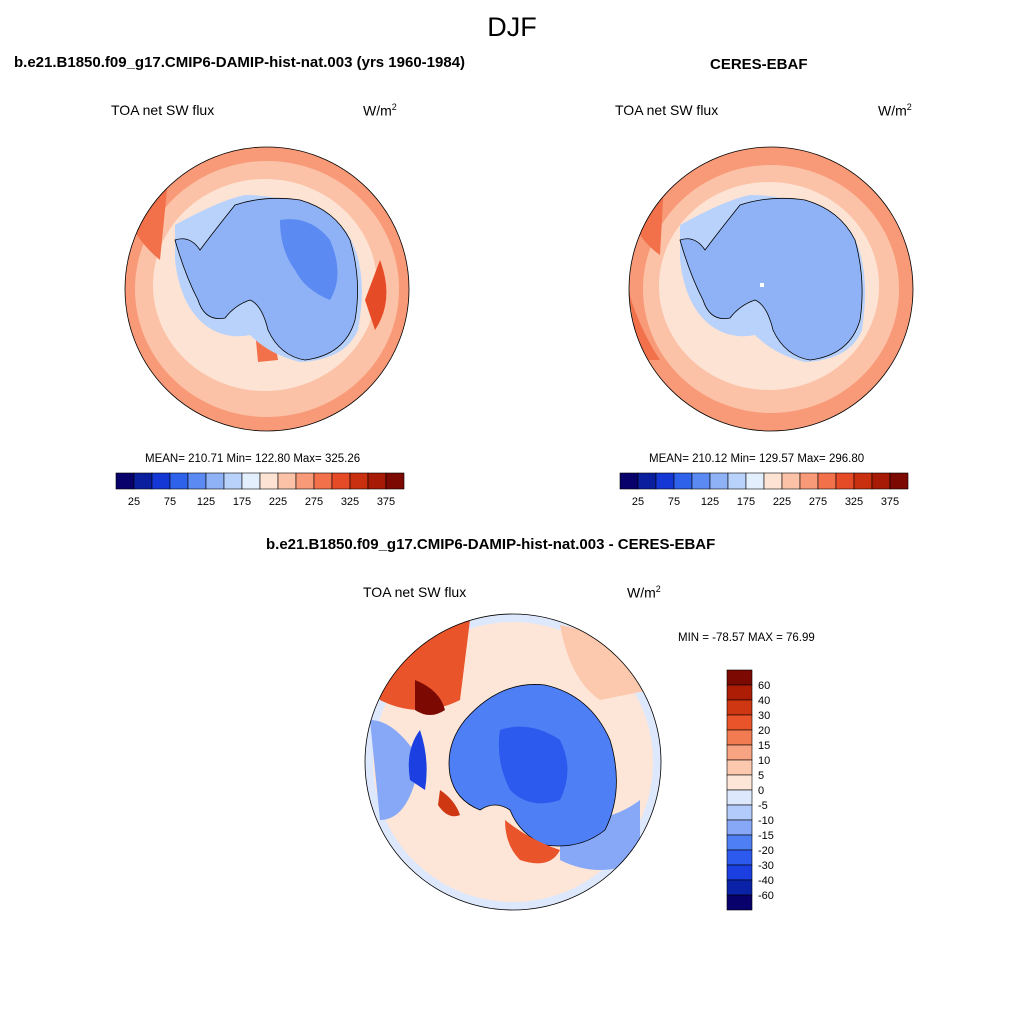 Image resolution: width=1024 pixels, height=1024 pixels. What do you see at coordinates (253, 459) in the screenshot?
I see `panel-1-stats: MEAN= 210.71 Min= 122.80 Max= 325.26` at bounding box center [253, 459].